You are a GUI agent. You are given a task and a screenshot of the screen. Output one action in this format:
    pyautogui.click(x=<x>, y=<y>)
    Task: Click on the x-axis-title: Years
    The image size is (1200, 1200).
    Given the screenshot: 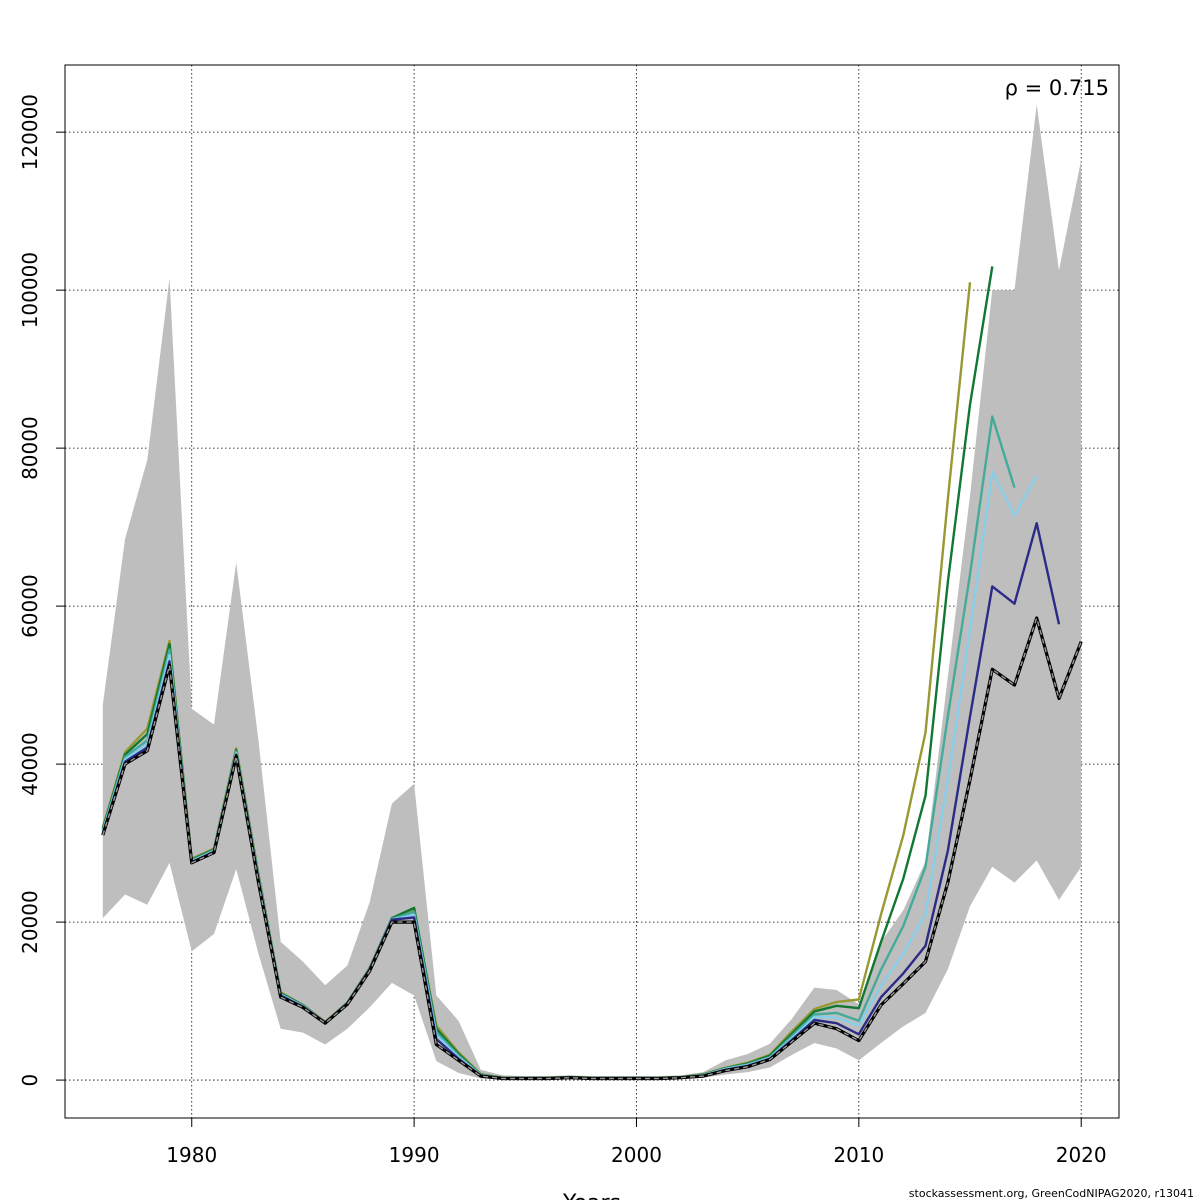 What is the action you would take?
    pyautogui.click(x=591, y=1195)
    